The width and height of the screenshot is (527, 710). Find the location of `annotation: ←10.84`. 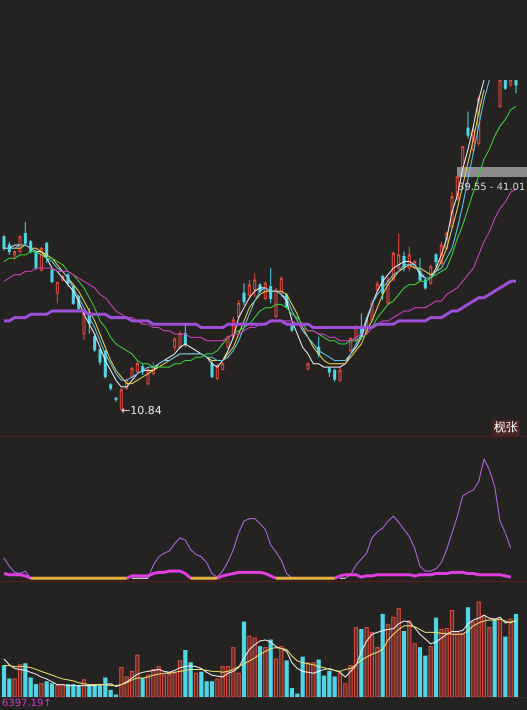

annotation: ←10.84 is located at coordinates (141, 410).